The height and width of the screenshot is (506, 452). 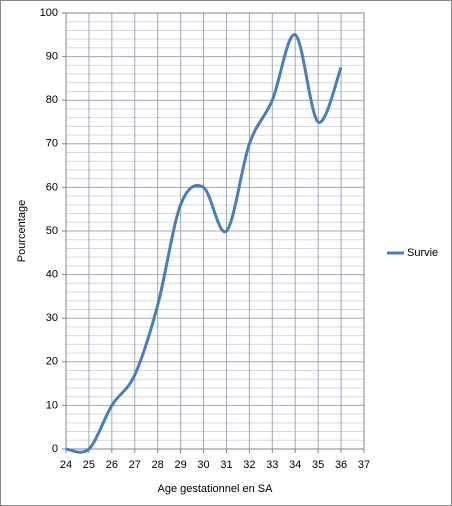 I want to click on x-tick-label: 29, so click(x=180, y=465).